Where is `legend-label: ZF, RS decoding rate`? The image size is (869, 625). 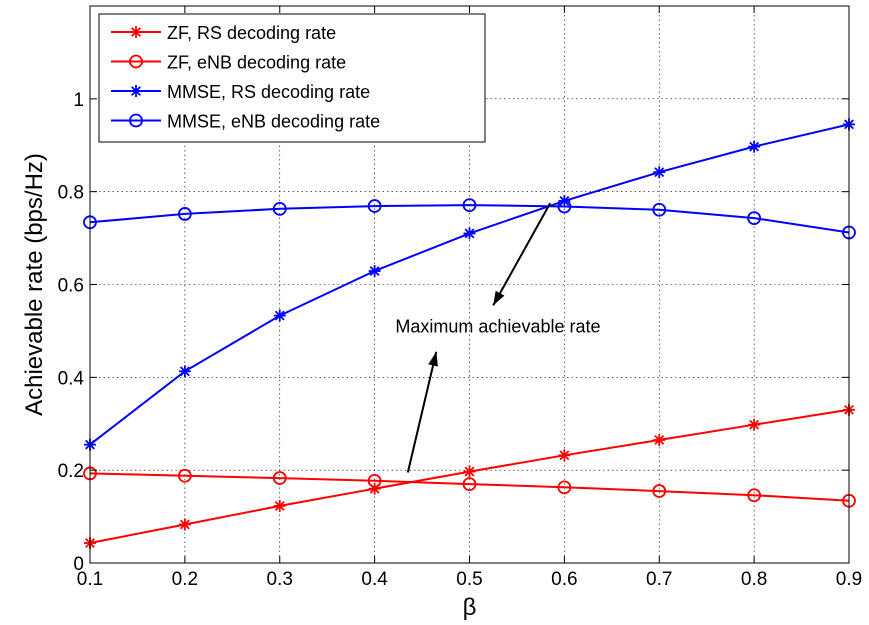
legend-label: ZF, RS decoding rate is located at coordinates (251, 33).